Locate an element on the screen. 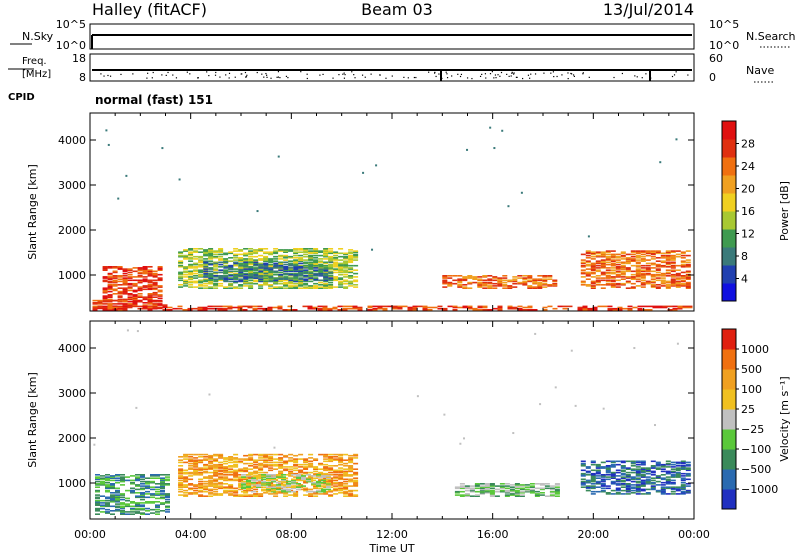 Image resolution: width=800 pixels, height=554 pixels. nave-tick-bottom: 0 is located at coordinates (712, 77).